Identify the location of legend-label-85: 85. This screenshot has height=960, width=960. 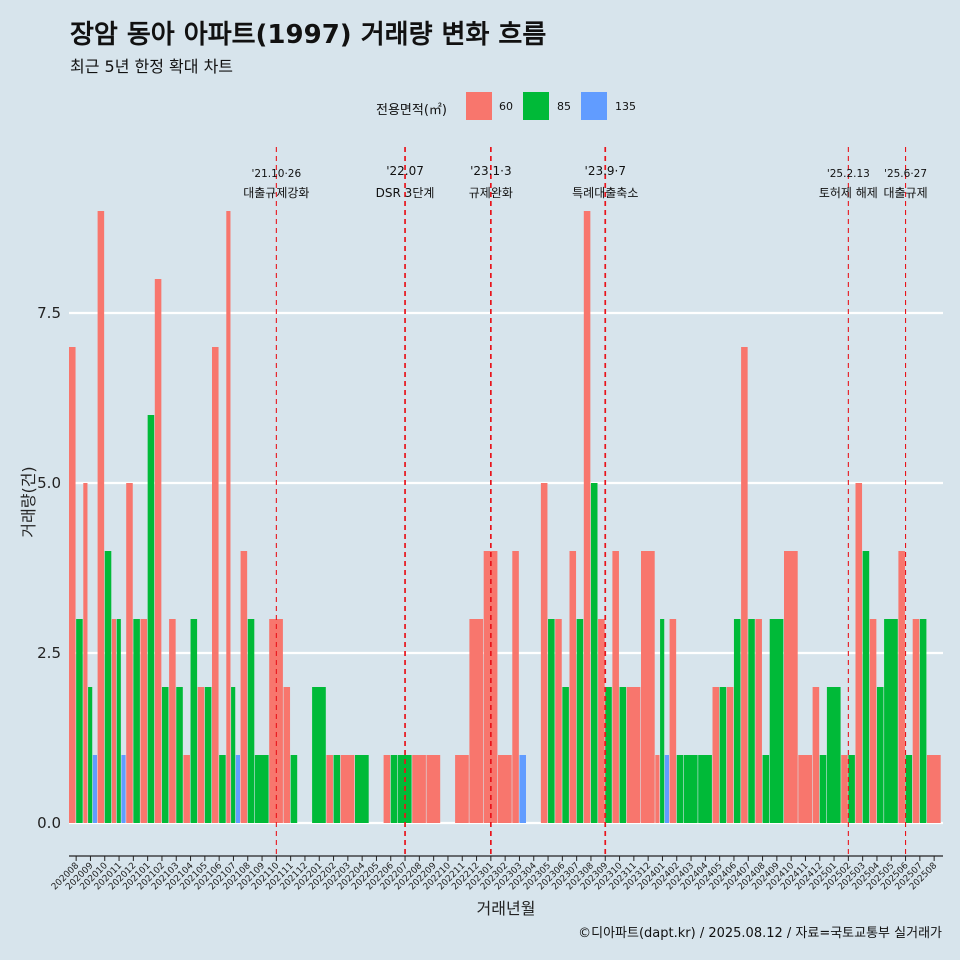
(564, 106).